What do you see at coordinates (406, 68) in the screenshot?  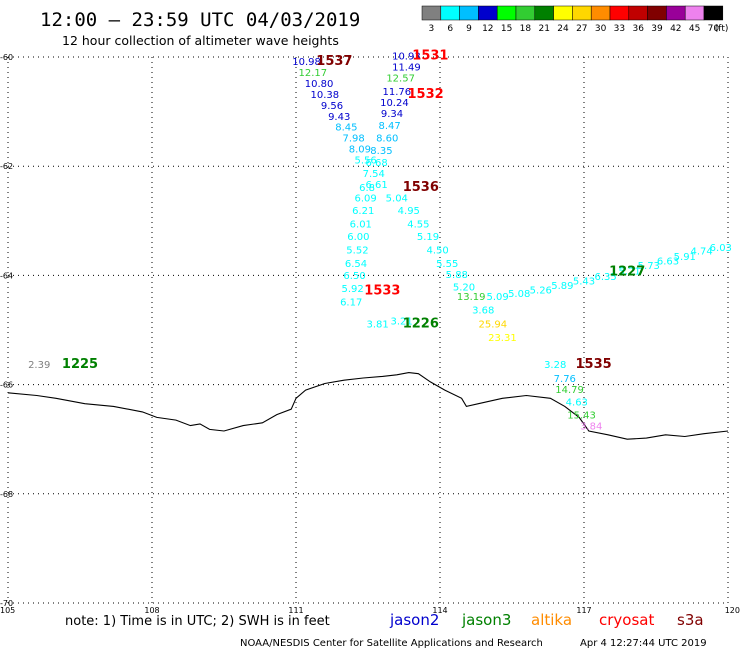 I see `wave-height-label: 11.49` at bounding box center [406, 68].